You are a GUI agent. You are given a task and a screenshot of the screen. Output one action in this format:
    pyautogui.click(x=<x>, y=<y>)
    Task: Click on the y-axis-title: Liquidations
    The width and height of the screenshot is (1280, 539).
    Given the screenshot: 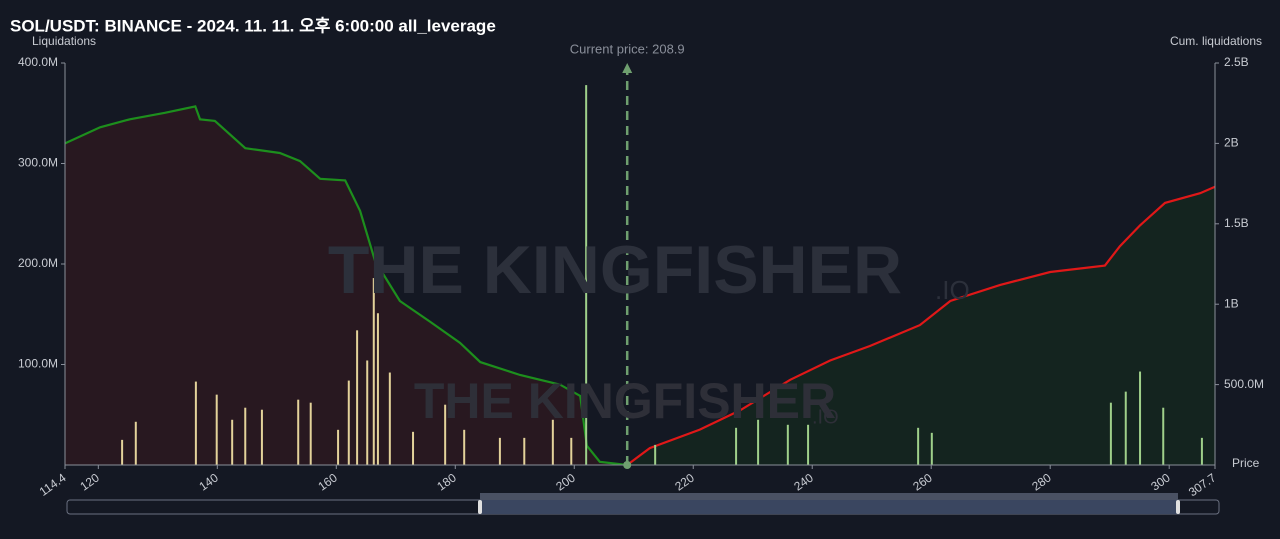 What is the action you would take?
    pyautogui.click(x=64, y=41)
    